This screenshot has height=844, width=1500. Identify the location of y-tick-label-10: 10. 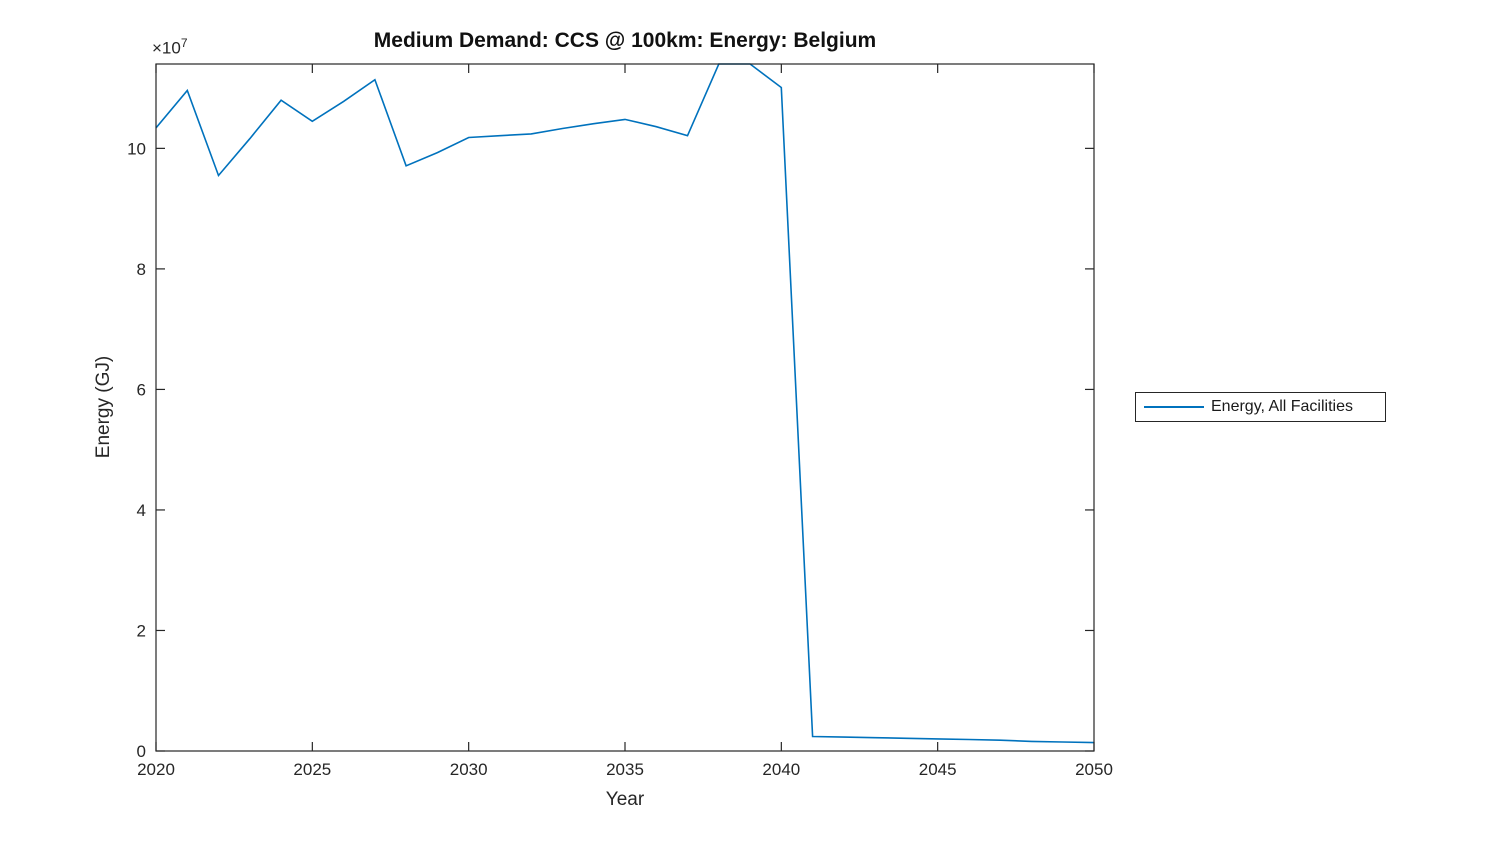
(136, 148).